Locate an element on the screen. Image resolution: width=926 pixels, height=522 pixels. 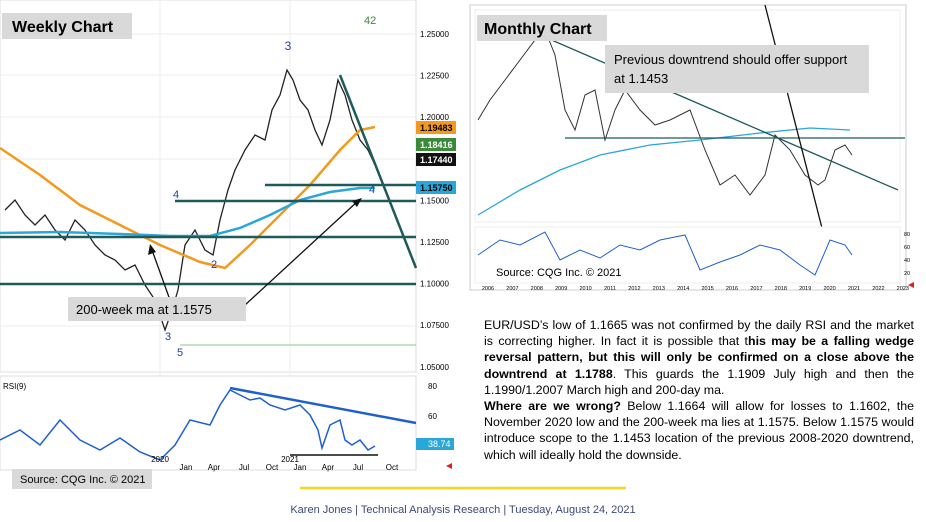
ma-orange is located at coordinates (188, 197).